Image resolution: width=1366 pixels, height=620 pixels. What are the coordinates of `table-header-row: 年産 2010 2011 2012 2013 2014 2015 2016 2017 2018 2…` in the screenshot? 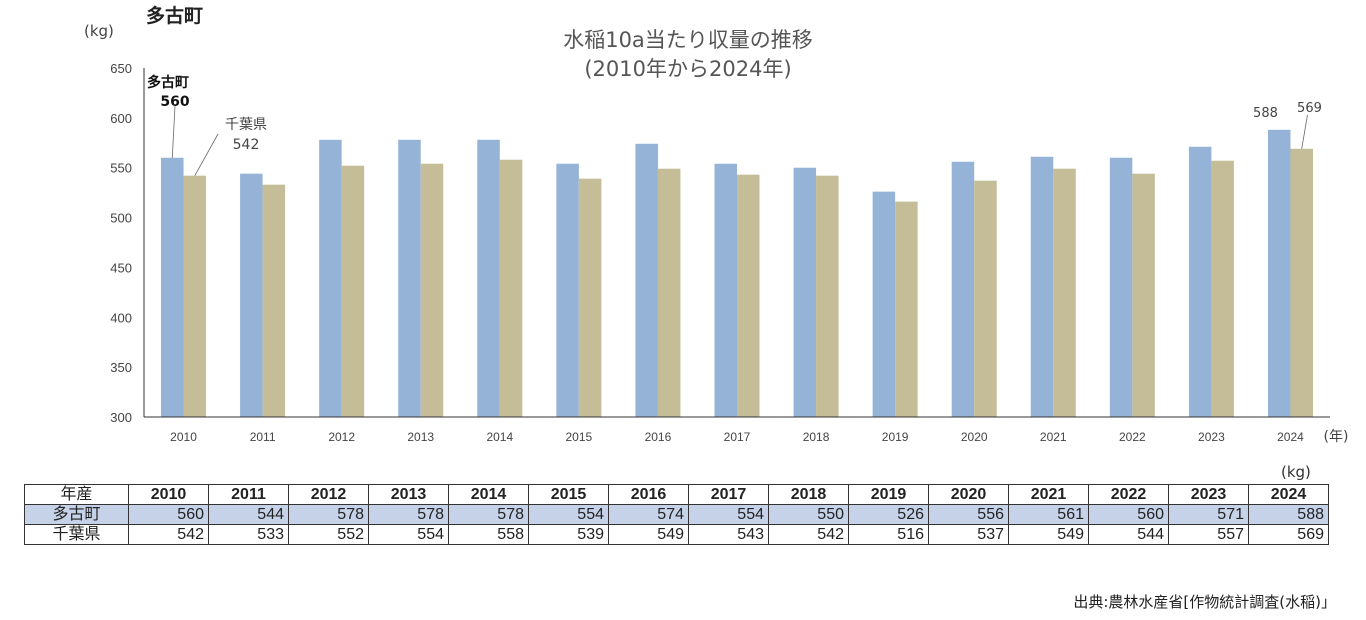 It's located at (676, 494).